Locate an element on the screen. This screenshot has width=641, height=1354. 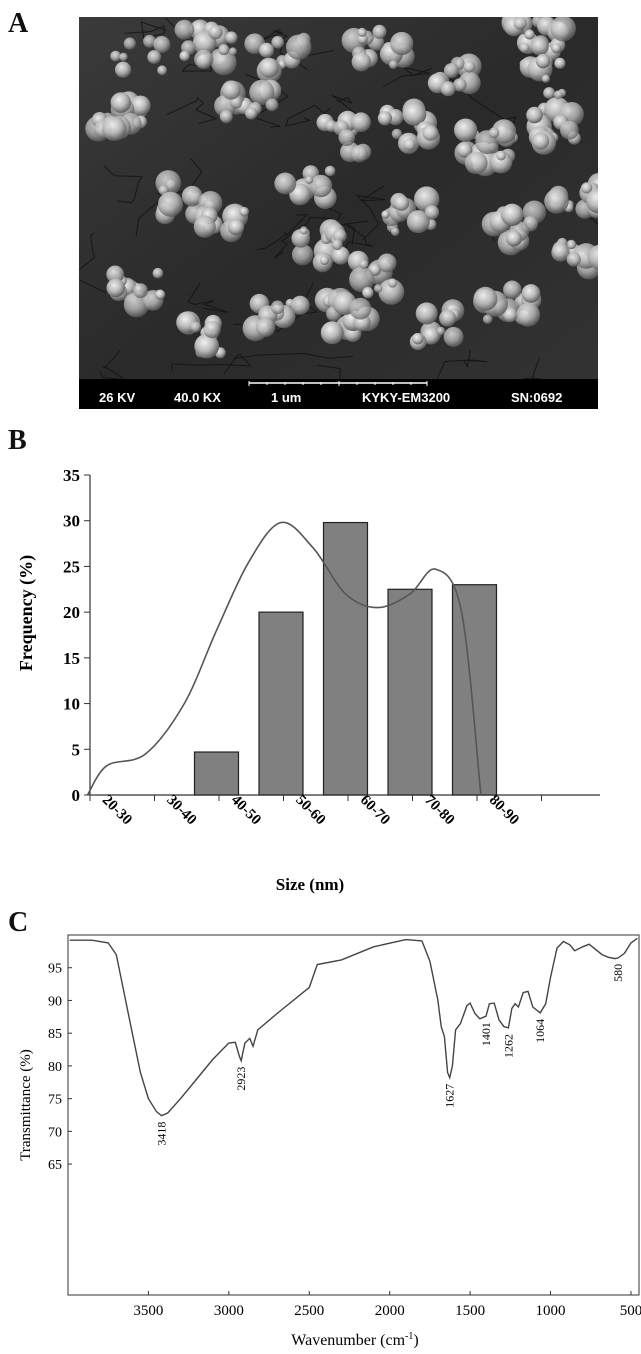
ftir-y-tick-label: 80 is located at coordinates (55, 1067).